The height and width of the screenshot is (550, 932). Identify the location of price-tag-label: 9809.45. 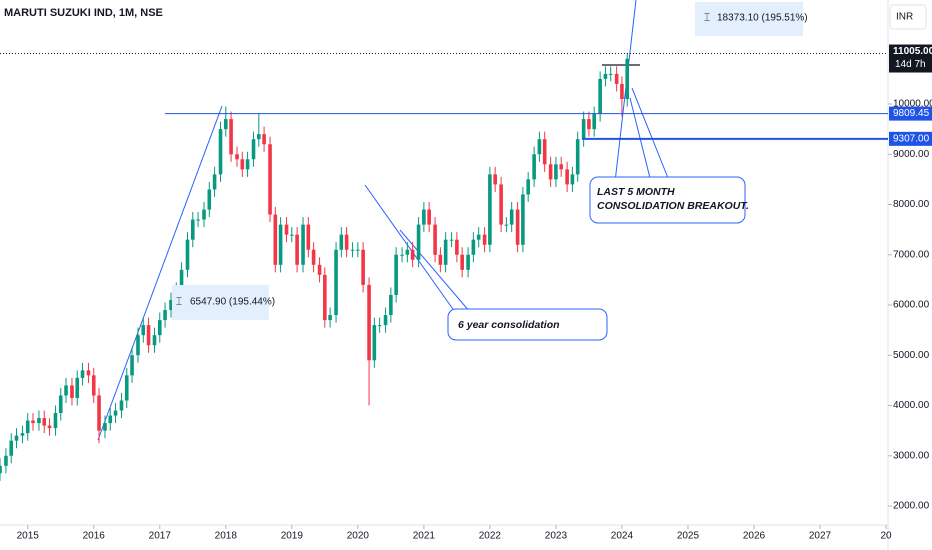
(911, 113).